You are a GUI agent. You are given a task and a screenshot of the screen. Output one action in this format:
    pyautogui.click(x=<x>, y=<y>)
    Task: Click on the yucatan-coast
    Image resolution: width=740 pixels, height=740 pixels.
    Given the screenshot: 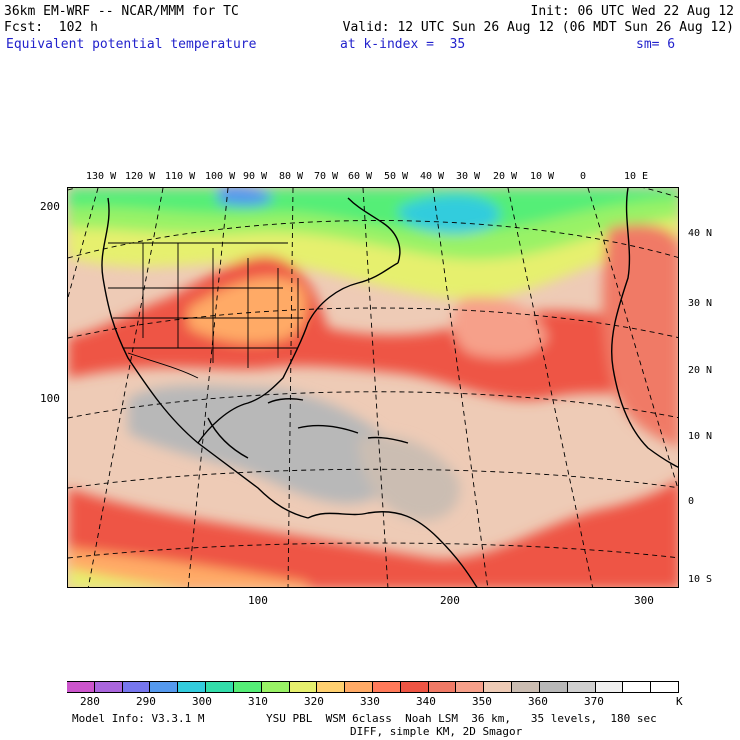 What is the action you would take?
    pyautogui.click(x=228, y=438)
    